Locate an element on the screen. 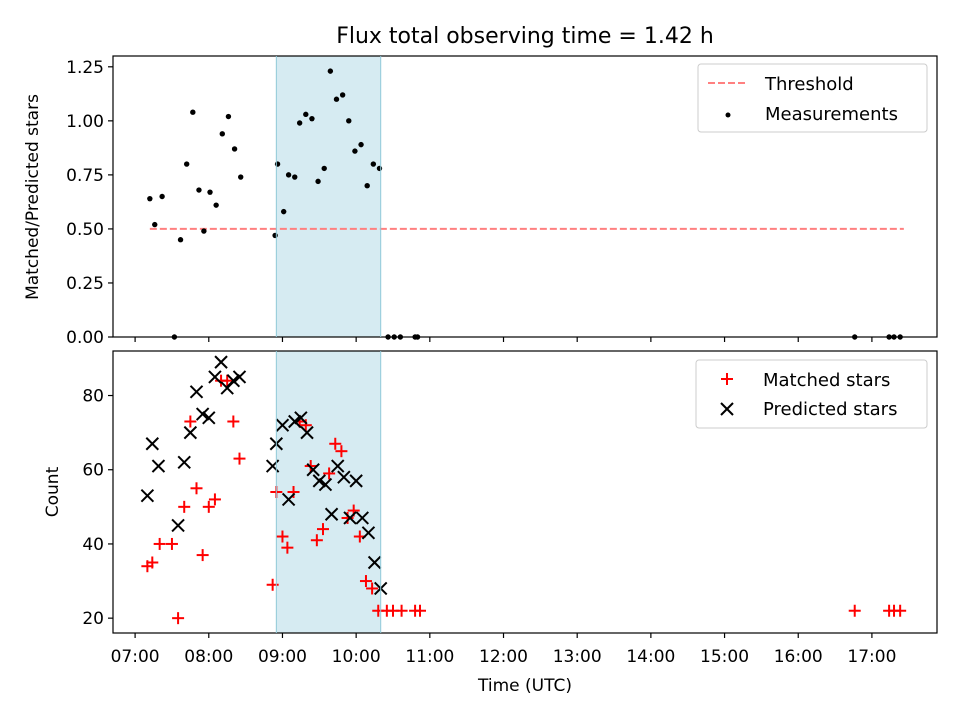 Image resolution: width=960 pixels, height=720 pixels. x-tick-label: 11:00 is located at coordinates (429, 657).